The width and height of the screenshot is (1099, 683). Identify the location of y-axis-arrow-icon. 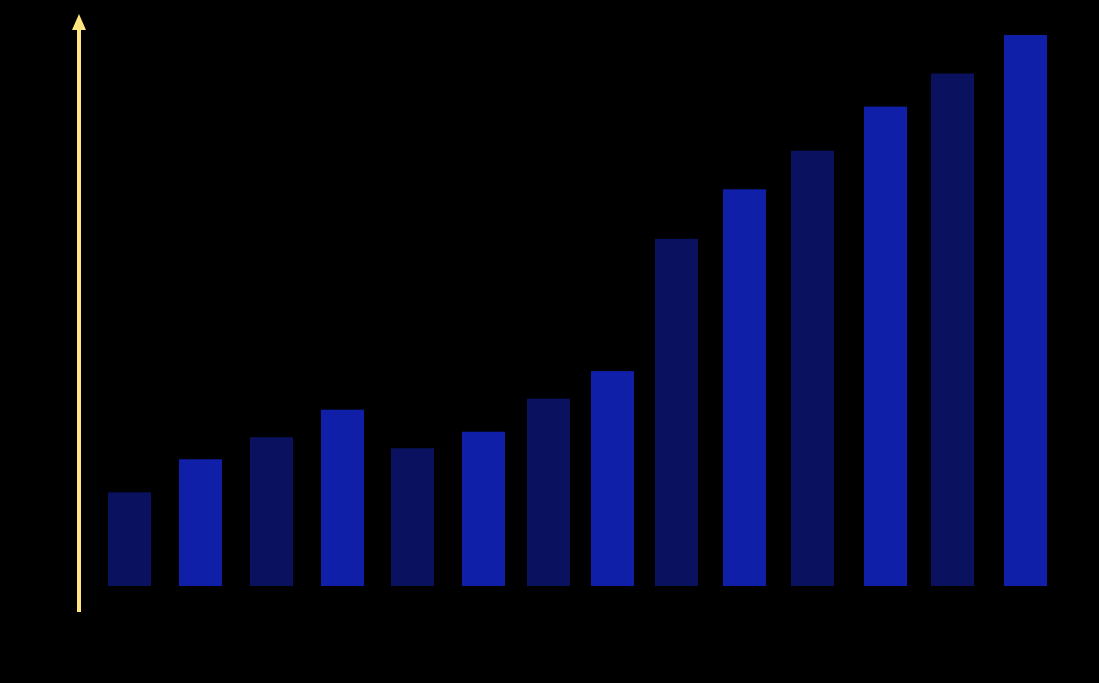
(79, 22).